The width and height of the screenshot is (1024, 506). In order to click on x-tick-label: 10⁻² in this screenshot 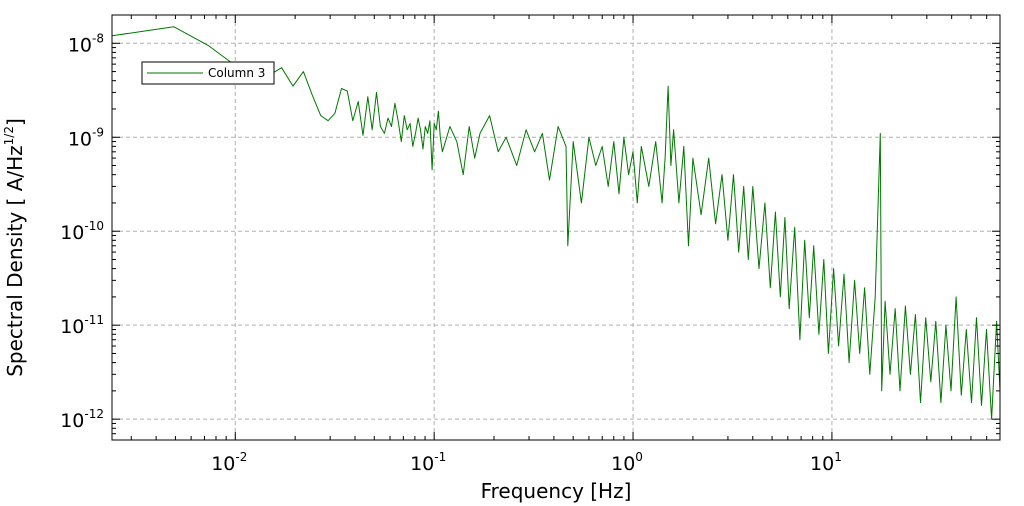, I will do `click(229, 462)`.